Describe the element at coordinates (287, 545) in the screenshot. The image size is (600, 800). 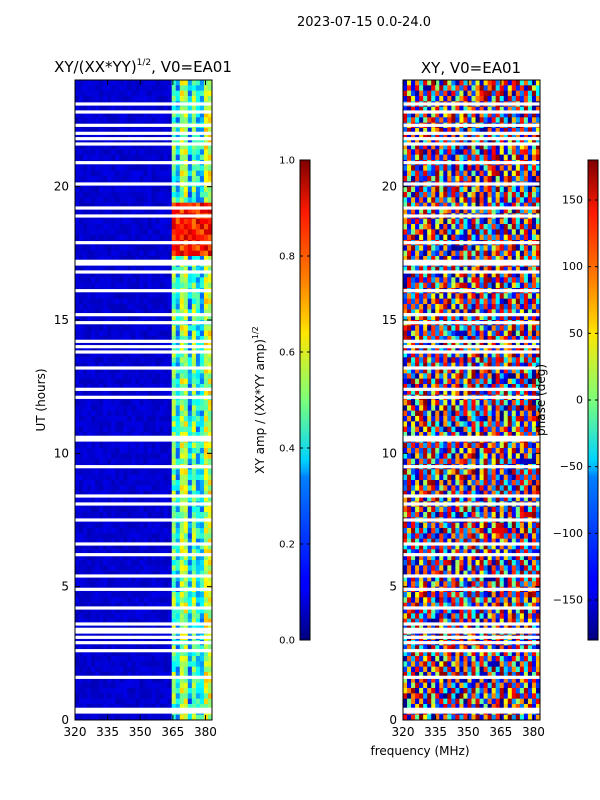
I see `colorbar-tick-label: 0.2` at that location.